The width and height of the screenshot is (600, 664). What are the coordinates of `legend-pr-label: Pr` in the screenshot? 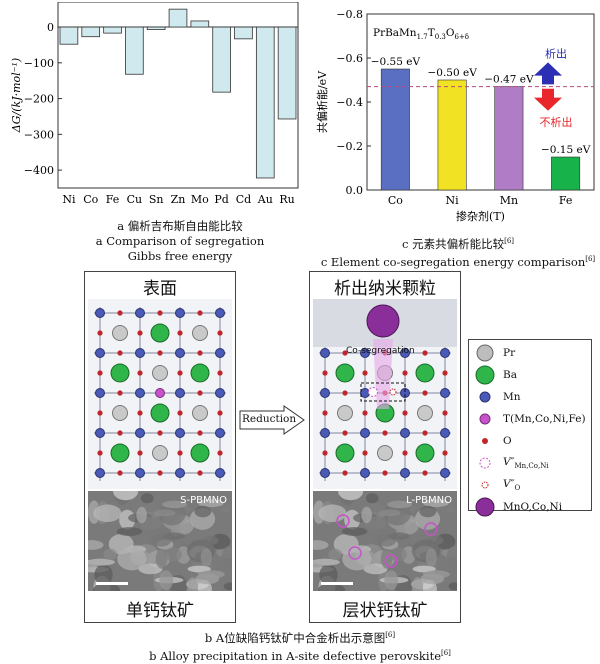 It's located at (509, 353).